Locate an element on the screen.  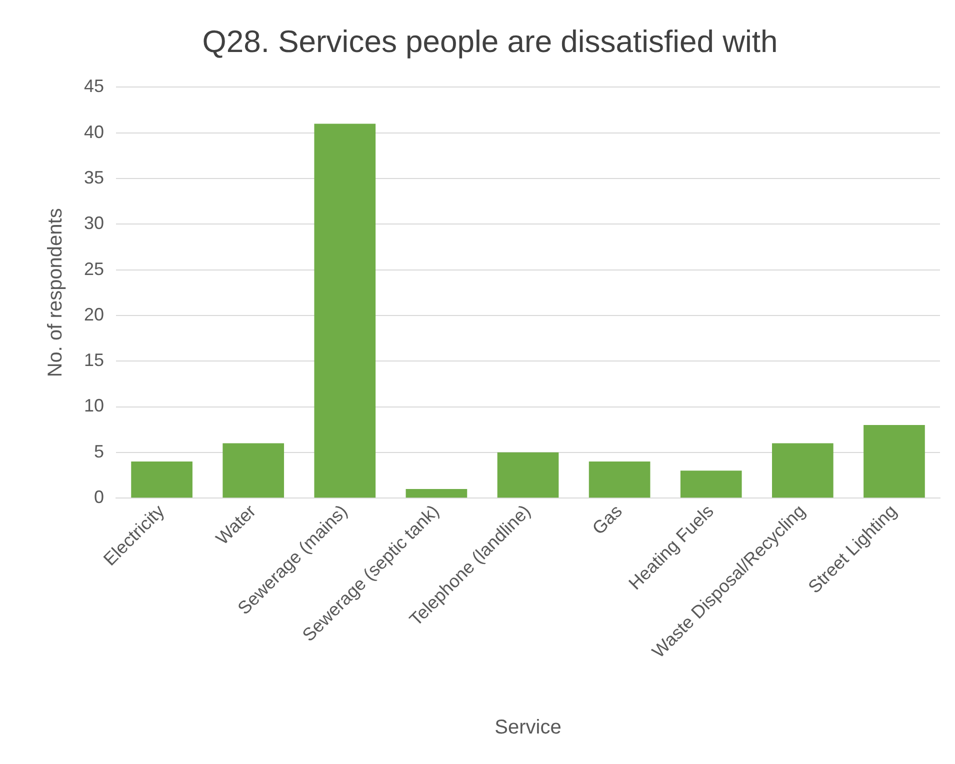
y-tick-label: 0 is located at coordinates (99, 497).